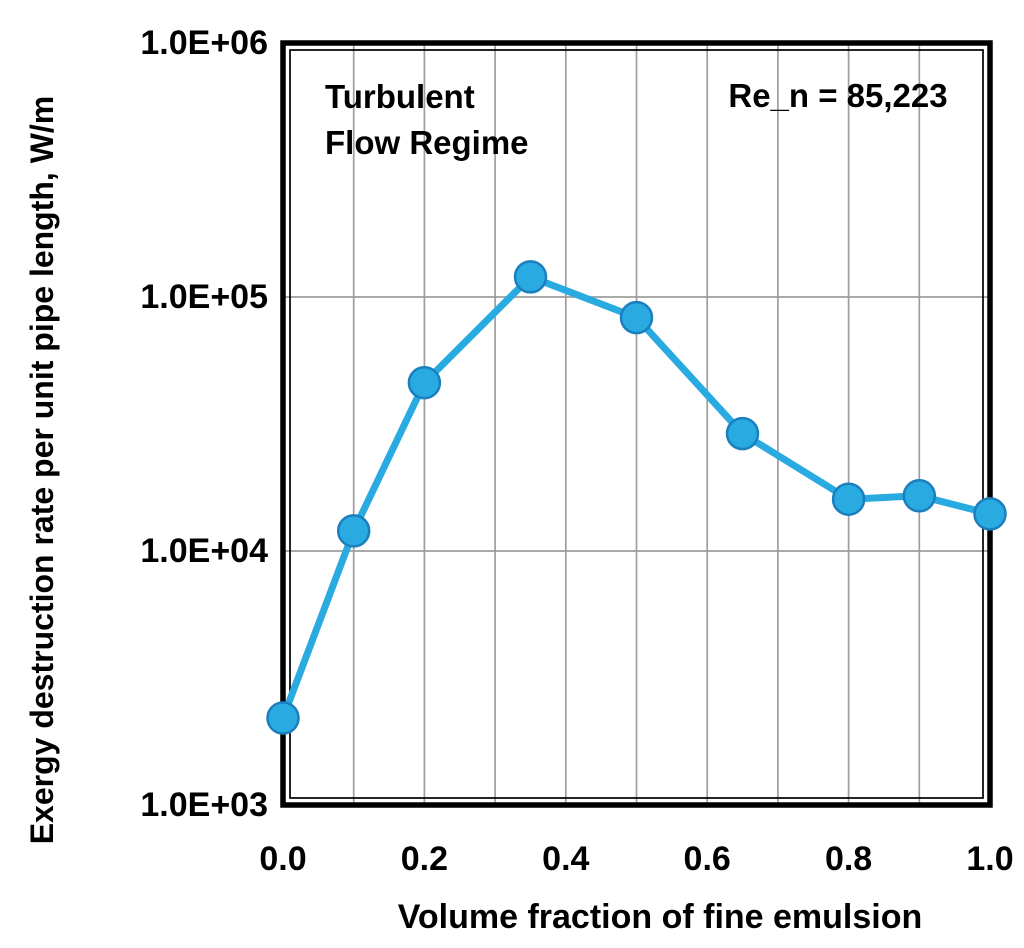 This screenshot has height=948, width=1024. Describe the element at coordinates (707, 859) in the screenshot. I see `x-axis-tick-label: 0.6` at that location.